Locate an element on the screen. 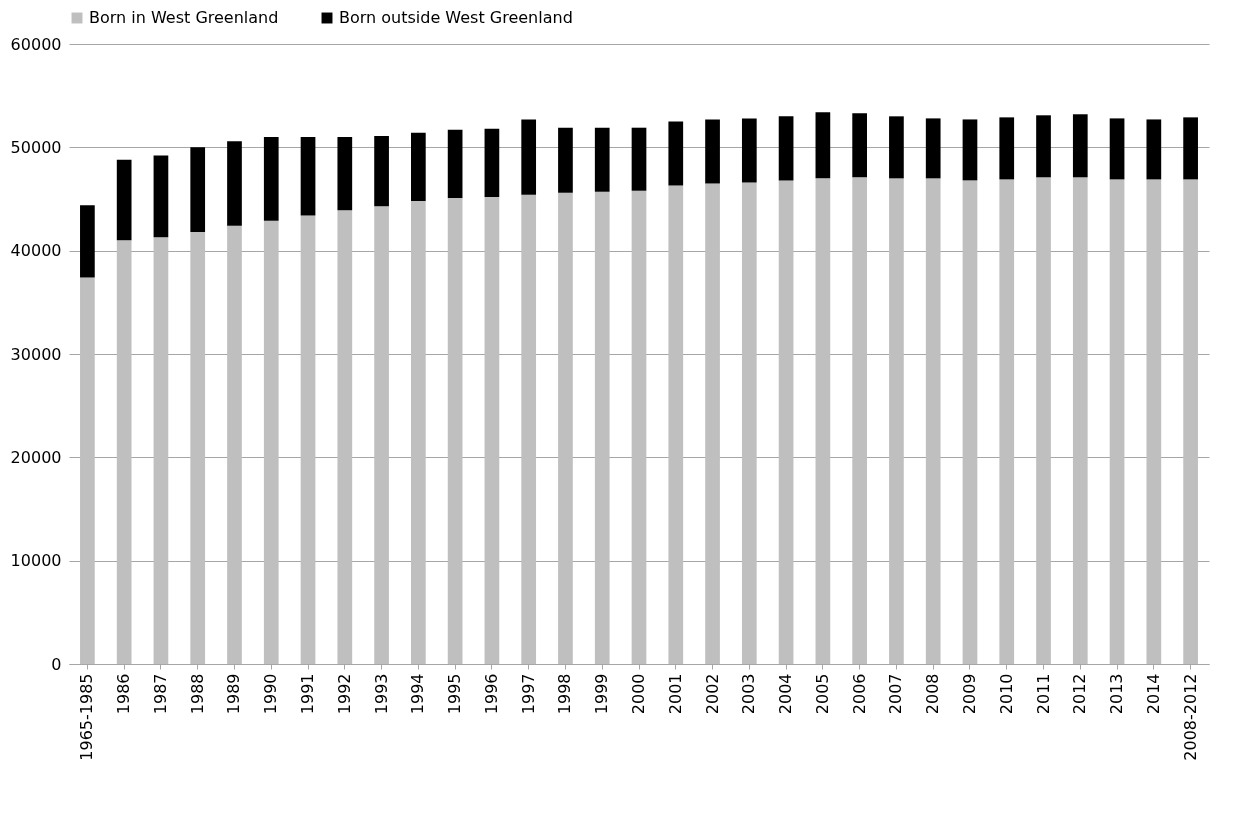 This screenshot has height=823, width=1258. y-tick-label: 30000 is located at coordinates (36, 354).